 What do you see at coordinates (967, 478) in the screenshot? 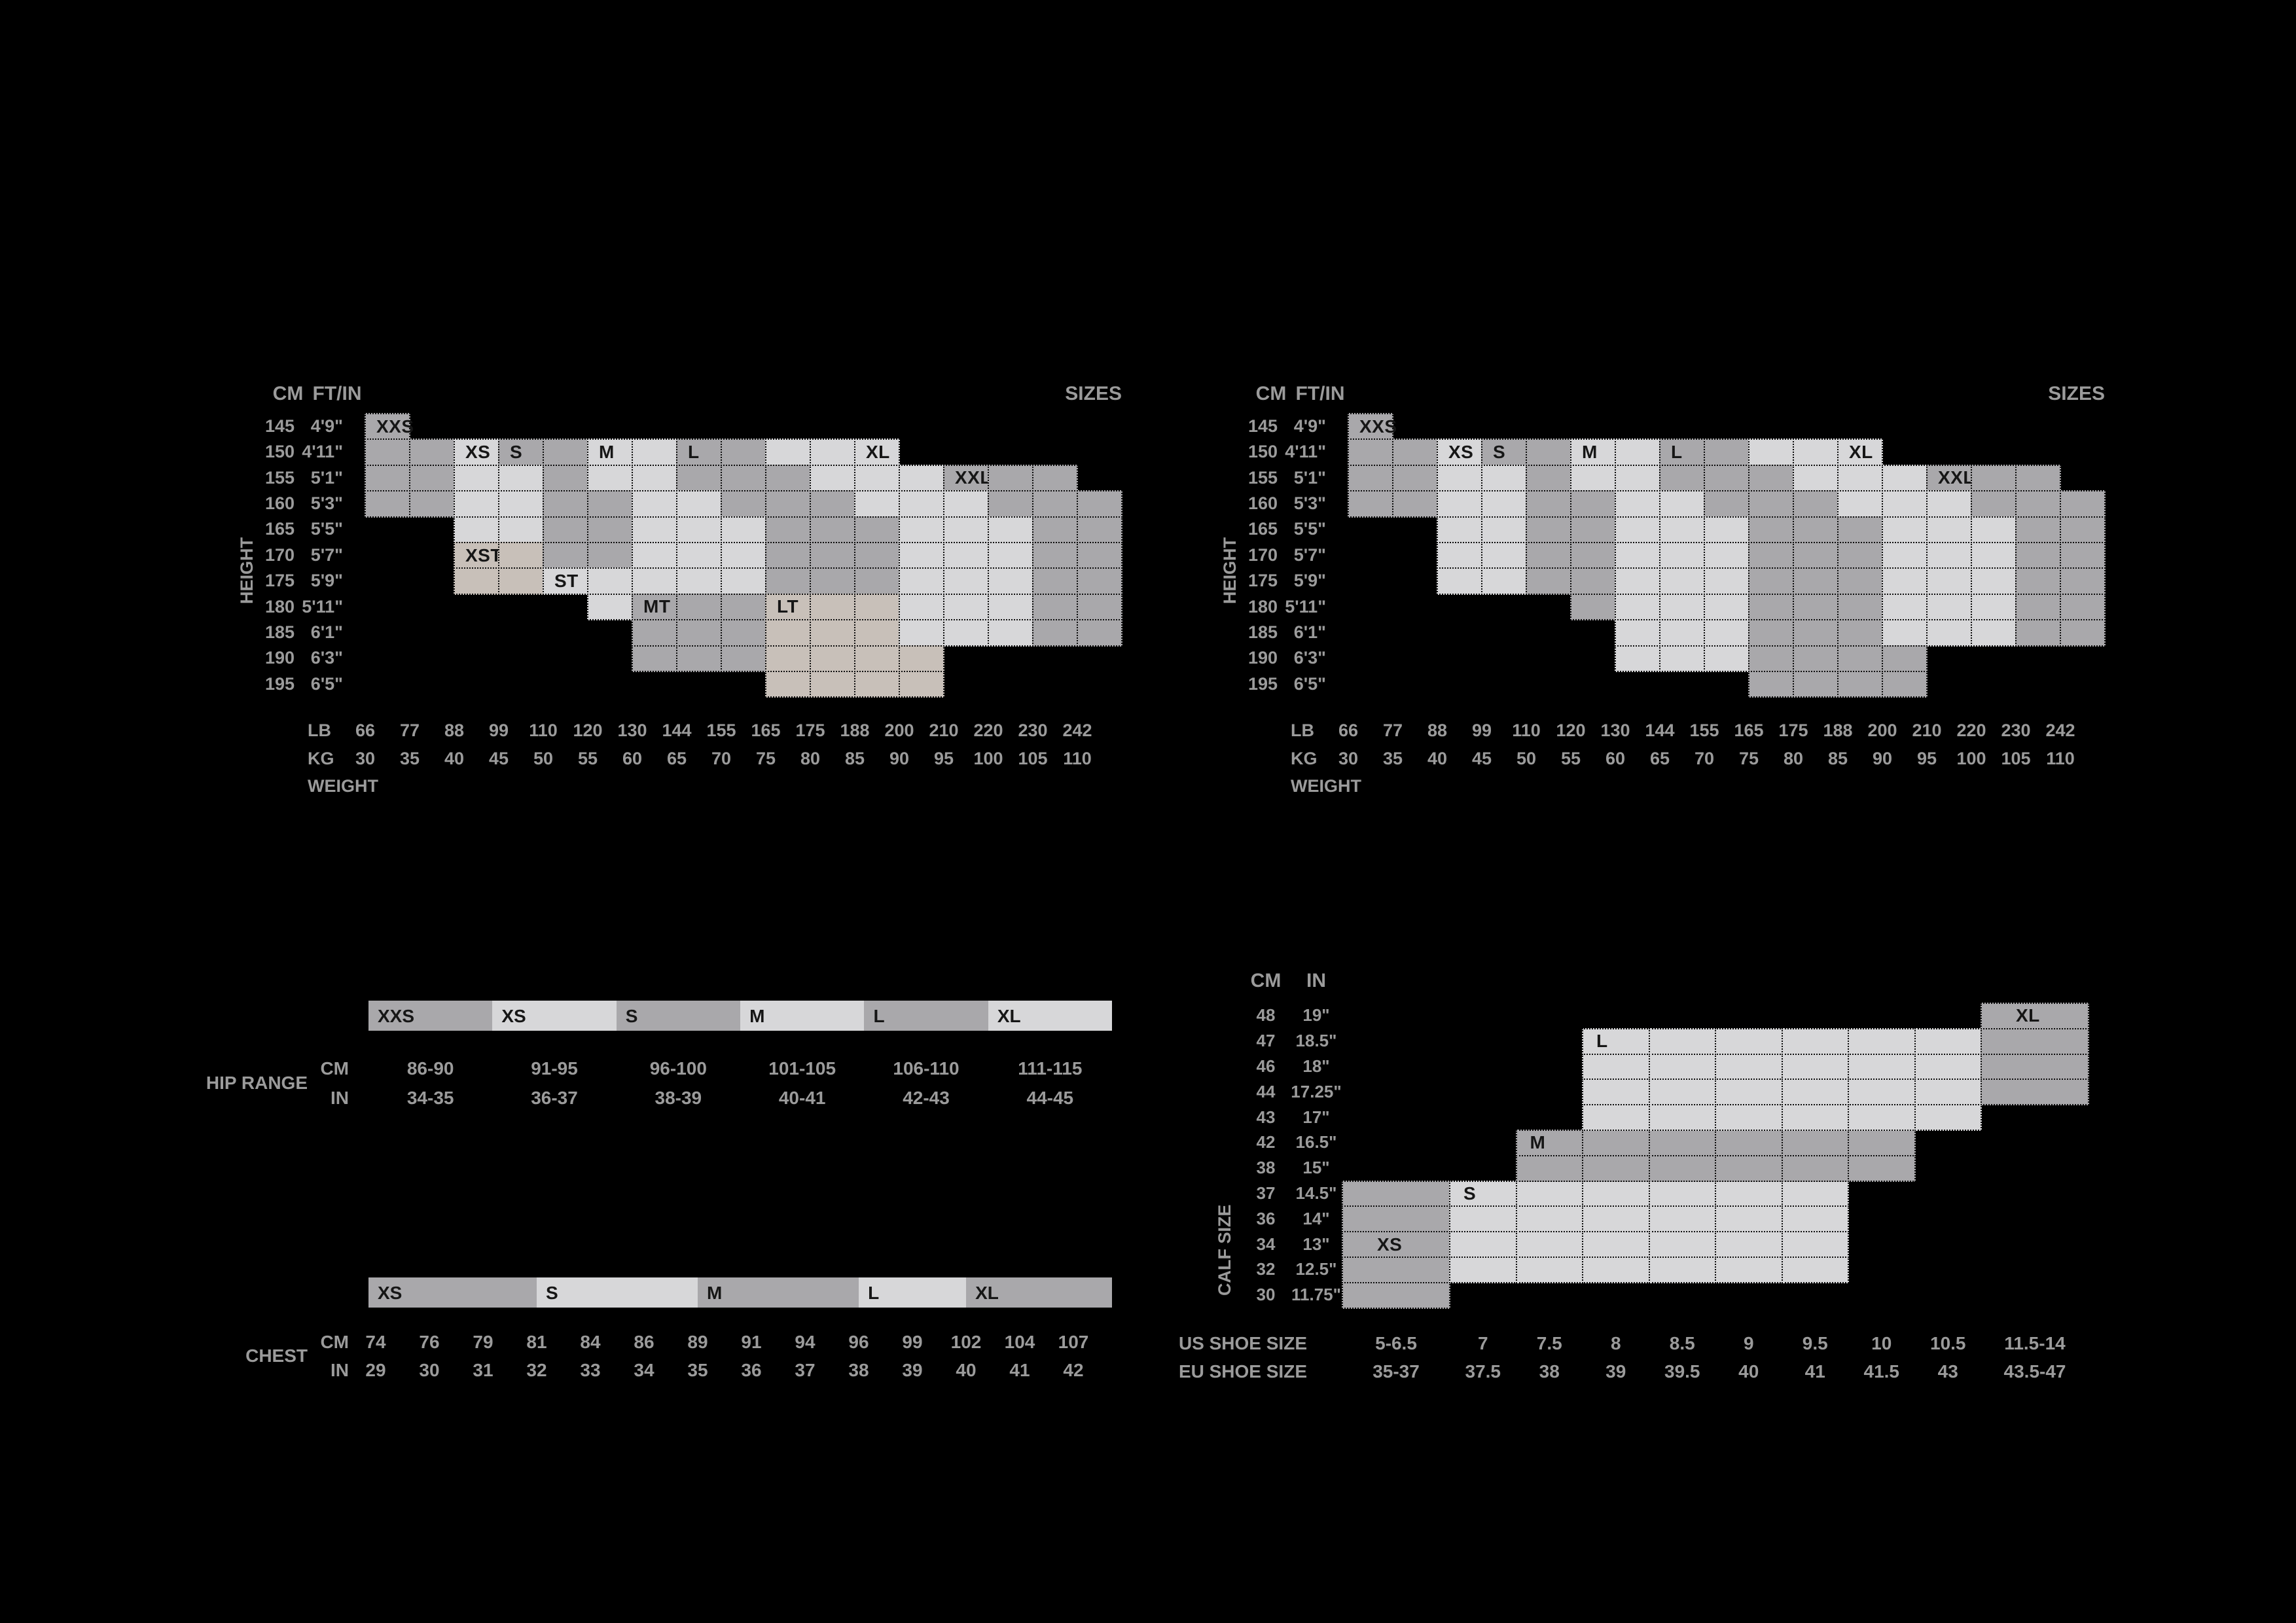
I see `size-cell: XXL` at bounding box center [967, 478].